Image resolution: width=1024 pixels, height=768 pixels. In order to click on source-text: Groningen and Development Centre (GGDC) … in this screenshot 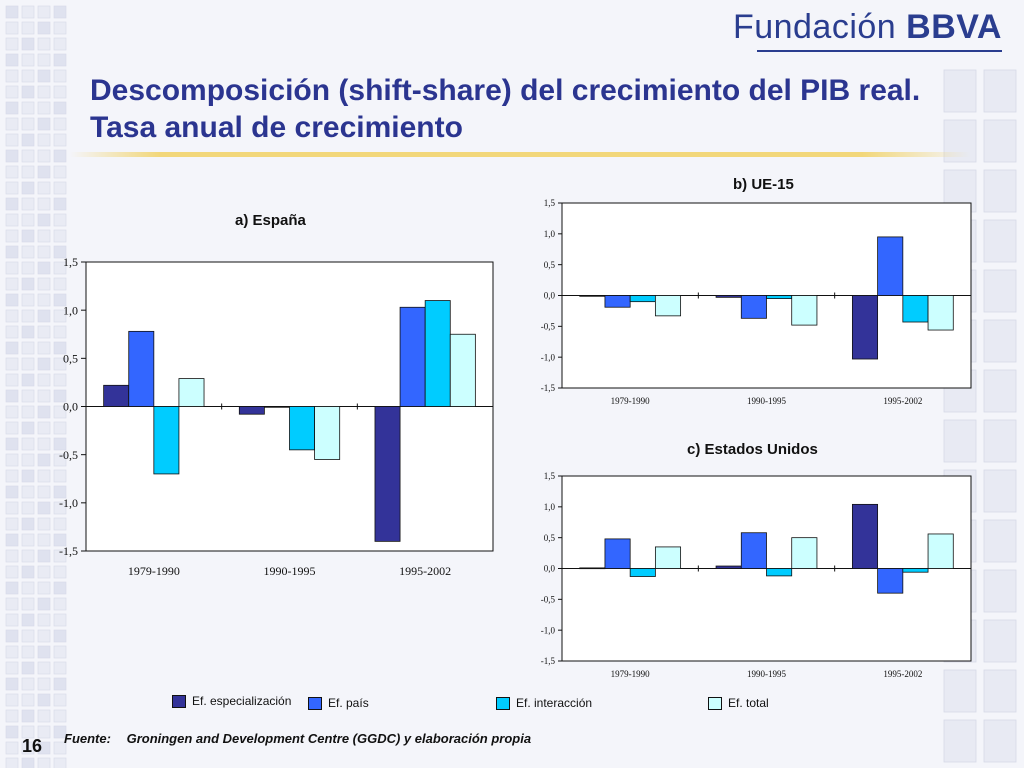, I will do `click(329, 738)`.